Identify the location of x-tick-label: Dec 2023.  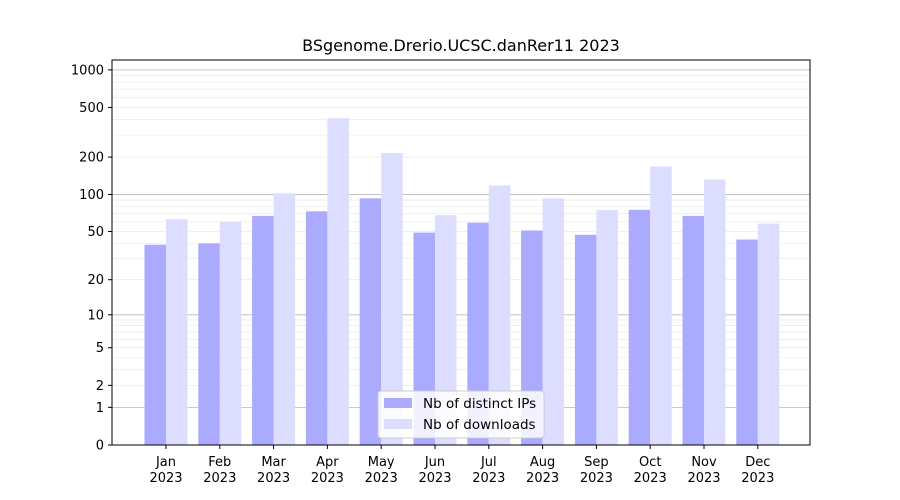
(757, 470).